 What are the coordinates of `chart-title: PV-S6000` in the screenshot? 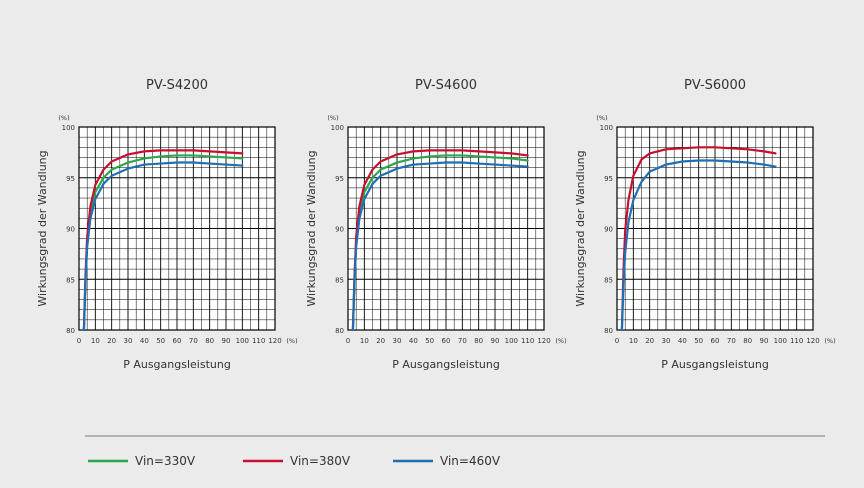 It's located at (715, 85).